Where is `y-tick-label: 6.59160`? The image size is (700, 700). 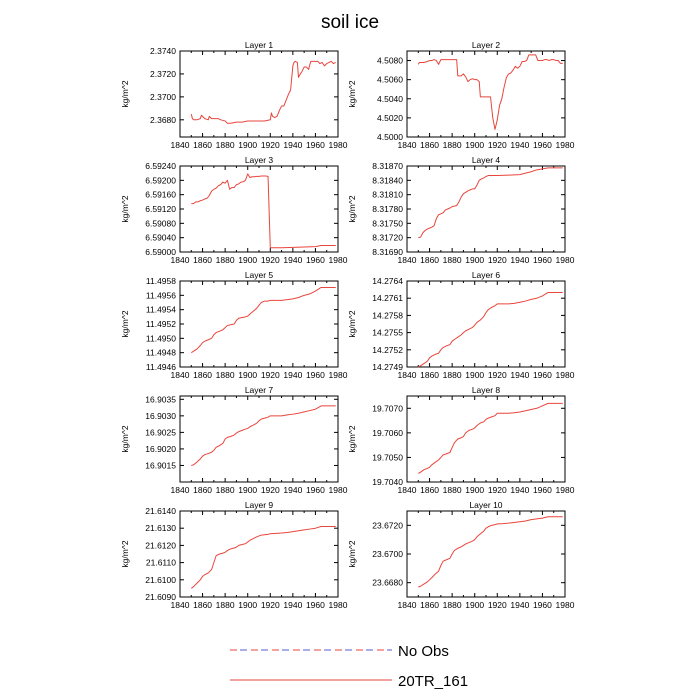
y-tick-label: 6.59160 is located at coordinates (160, 195).